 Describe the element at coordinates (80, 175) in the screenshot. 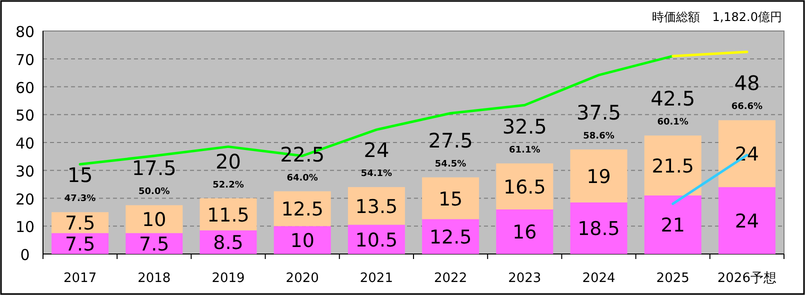

I see `total-label: 15` at that location.